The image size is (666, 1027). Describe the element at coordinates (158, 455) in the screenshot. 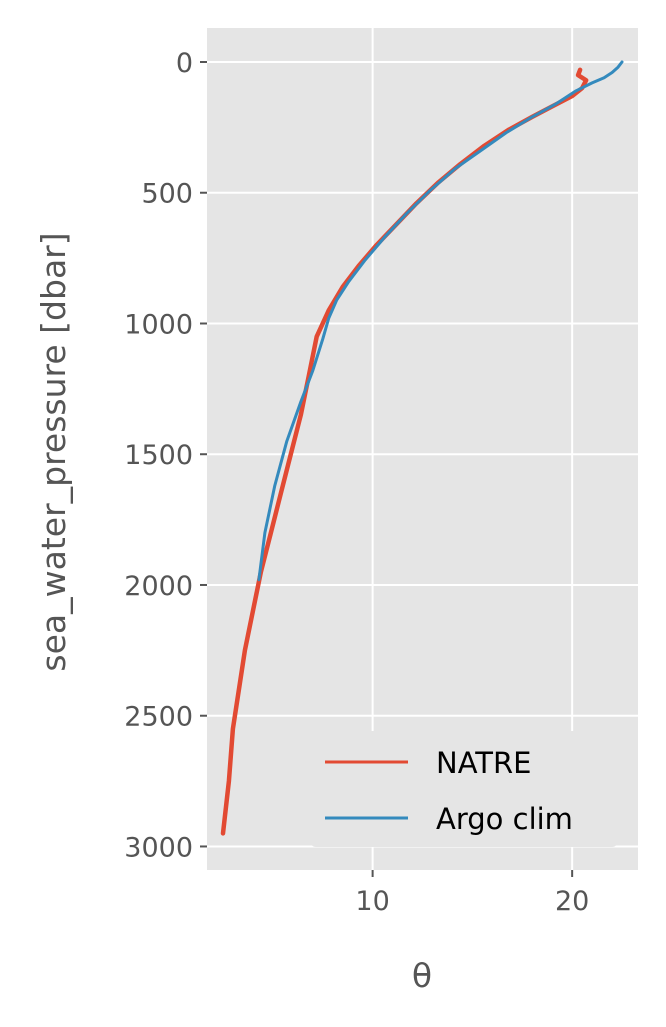

I see `y-tick-label: 1500` at that location.